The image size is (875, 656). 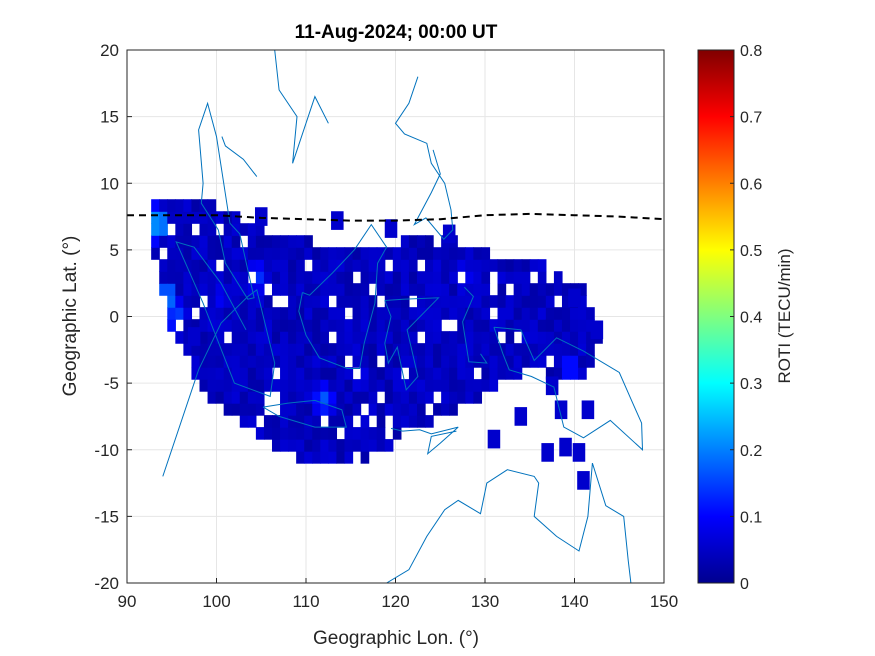 I want to click on colorbar, so click(x=716, y=316).